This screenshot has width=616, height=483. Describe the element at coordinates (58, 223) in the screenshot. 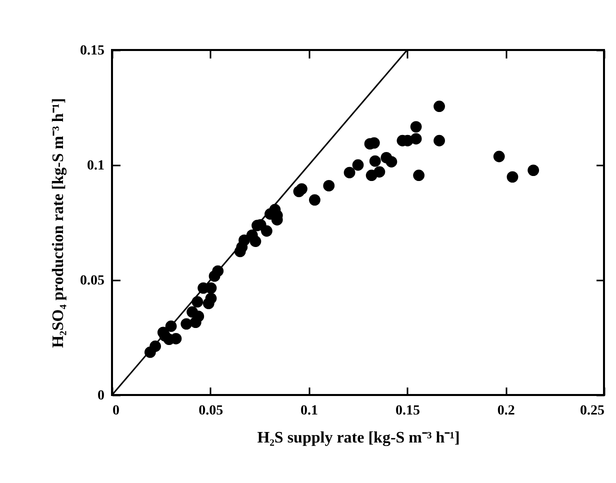

I see `y-axis-title: H₂SO₄ production rate [kg-S m⁻³ h⁻¹]` at that location.